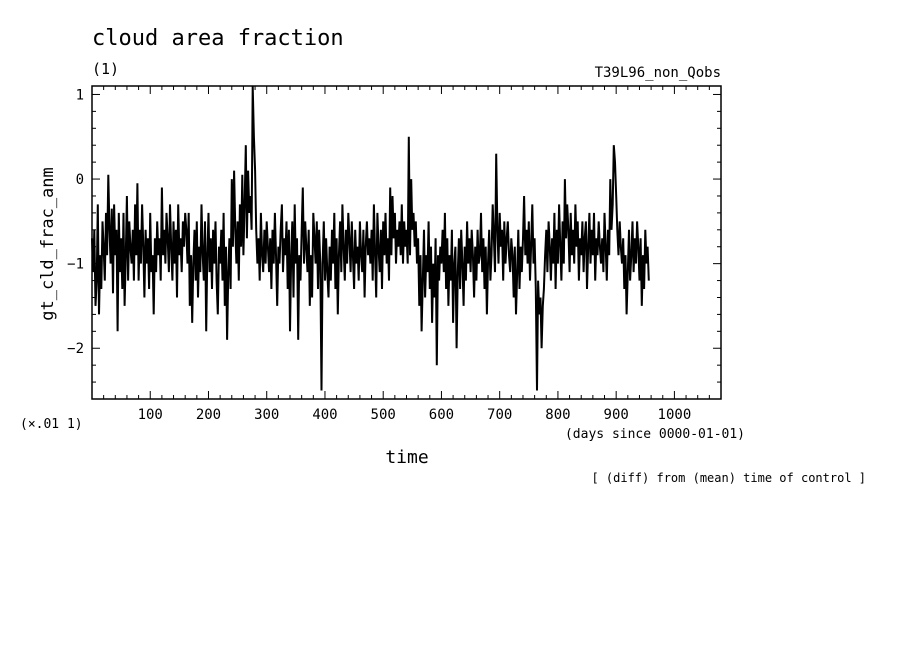 This screenshot has width=904, height=654. What do you see at coordinates (75, 265) in the screenshot?
I see `y-tick-label: −1` at bounding box center [75, 265].